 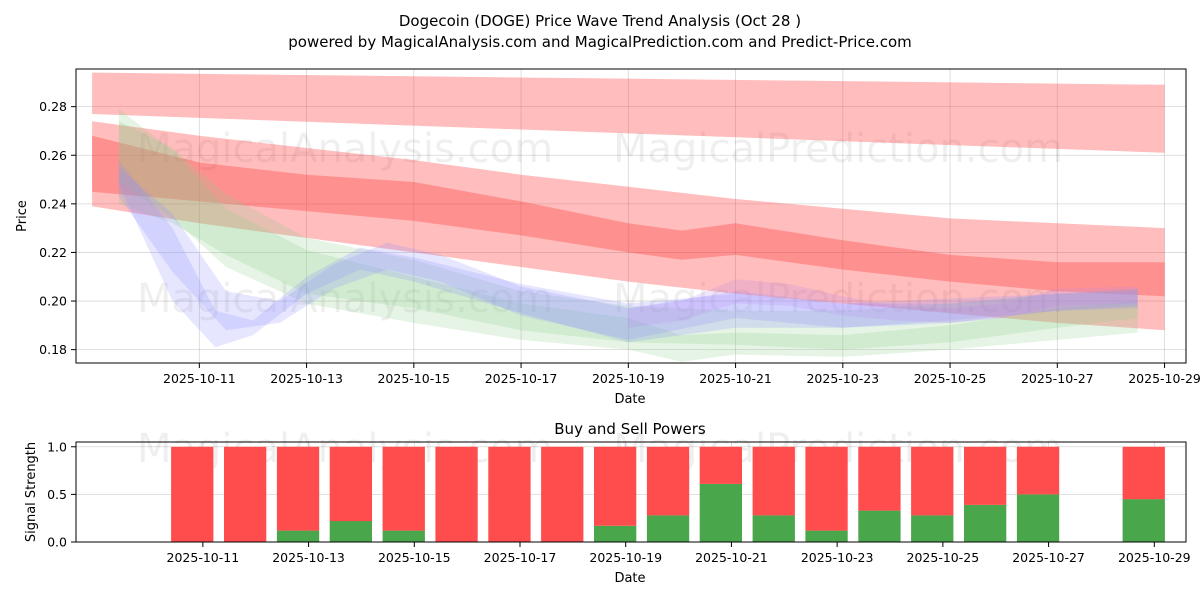 What do you see at coordinates (625, 557) in the screenshot?
I see `buy-sell-x-tick-label: 2025-10-19` at bounding box center [625, 557].